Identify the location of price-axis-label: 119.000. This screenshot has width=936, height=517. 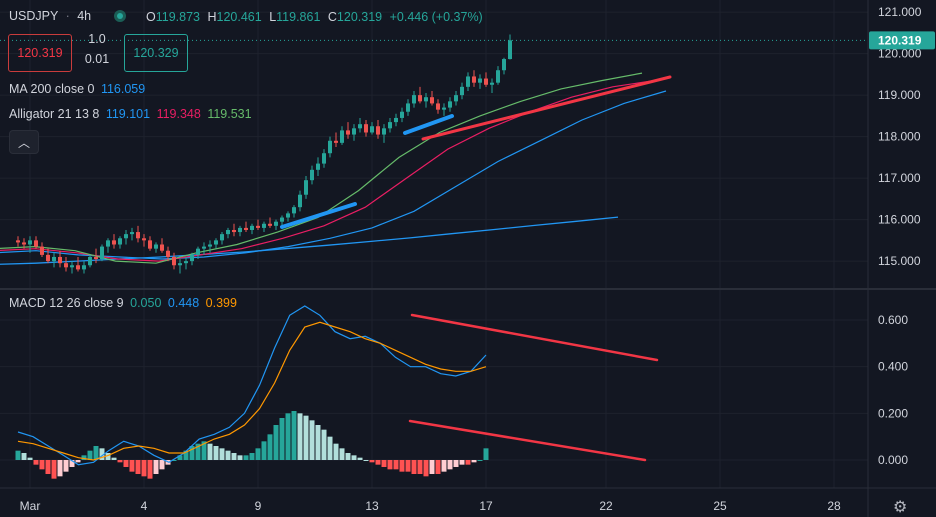
(899, 95).